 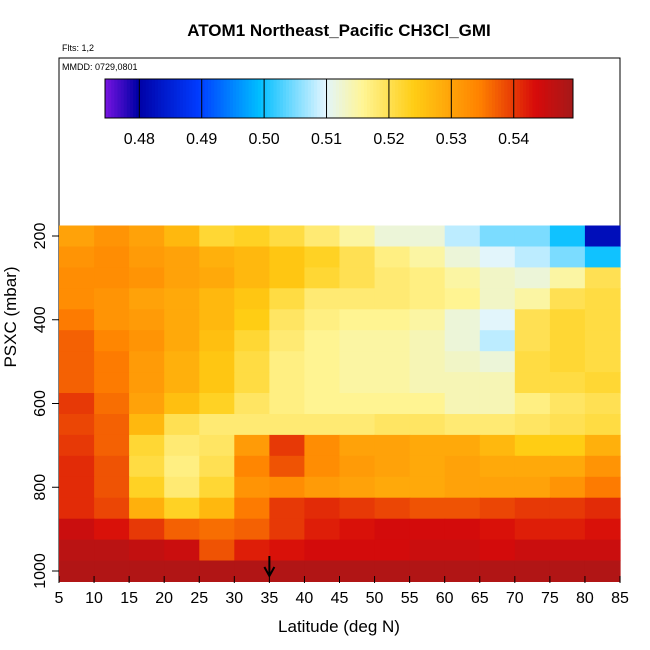 I want to click on marker-head, so click(x=269, y=572).